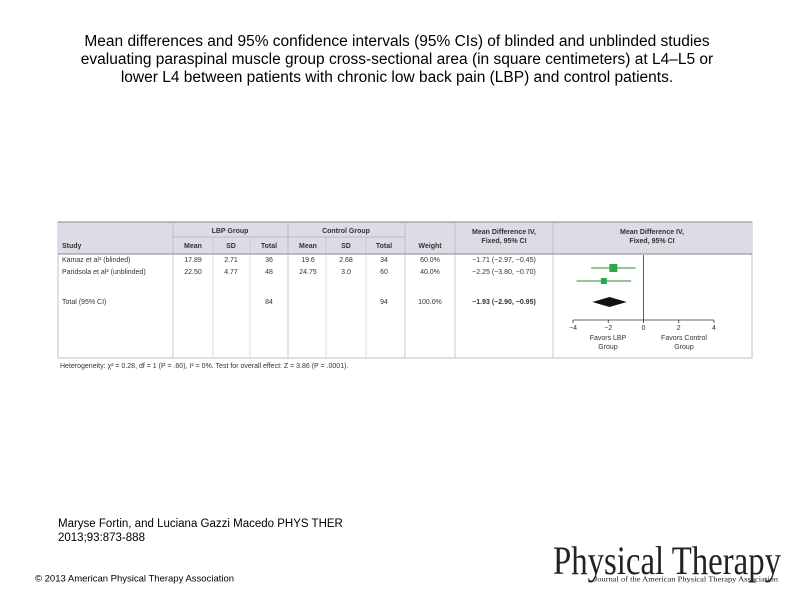  What do you see at coordinates (308, 272) in the screenshot?
I see `cell: 24.75` at bounding box center [308, 272].